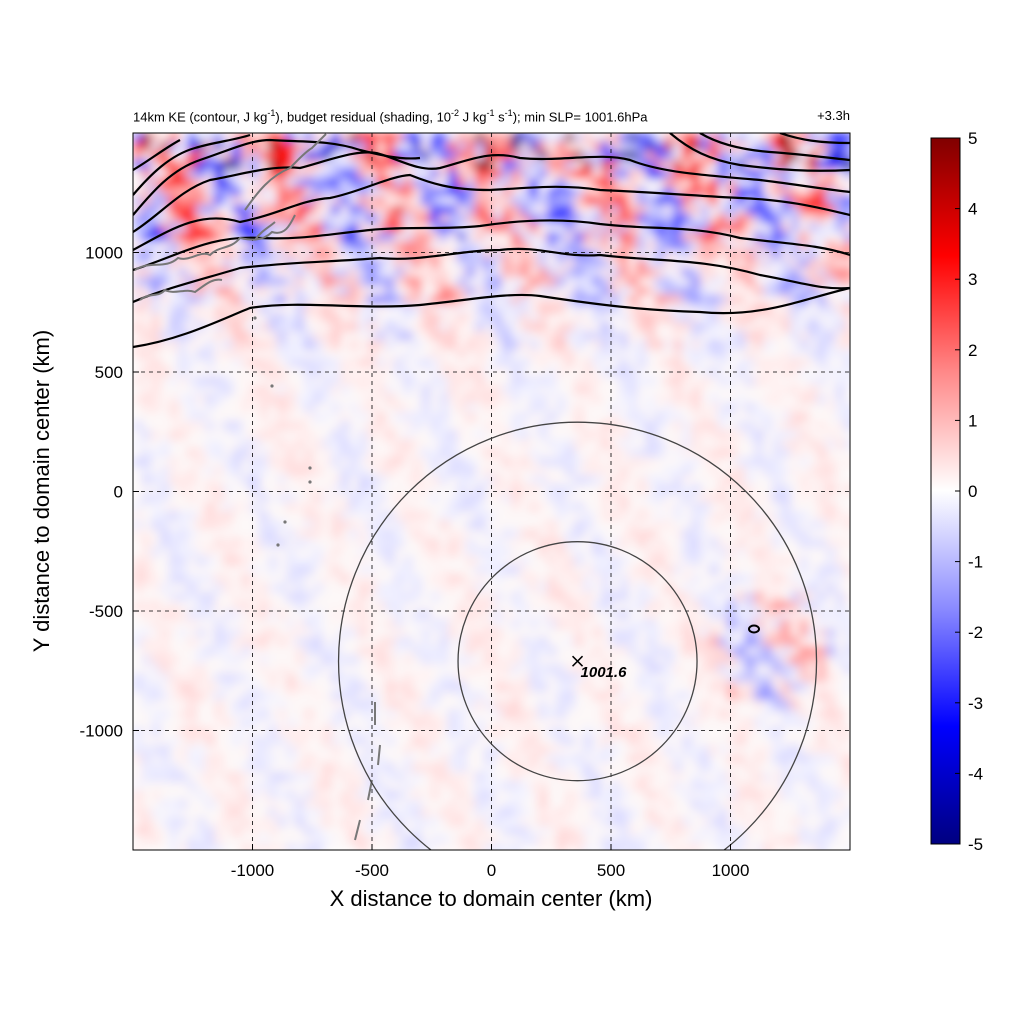  I want to click on y-axis-label: Y distance to domain center (km), so click(41, 491).